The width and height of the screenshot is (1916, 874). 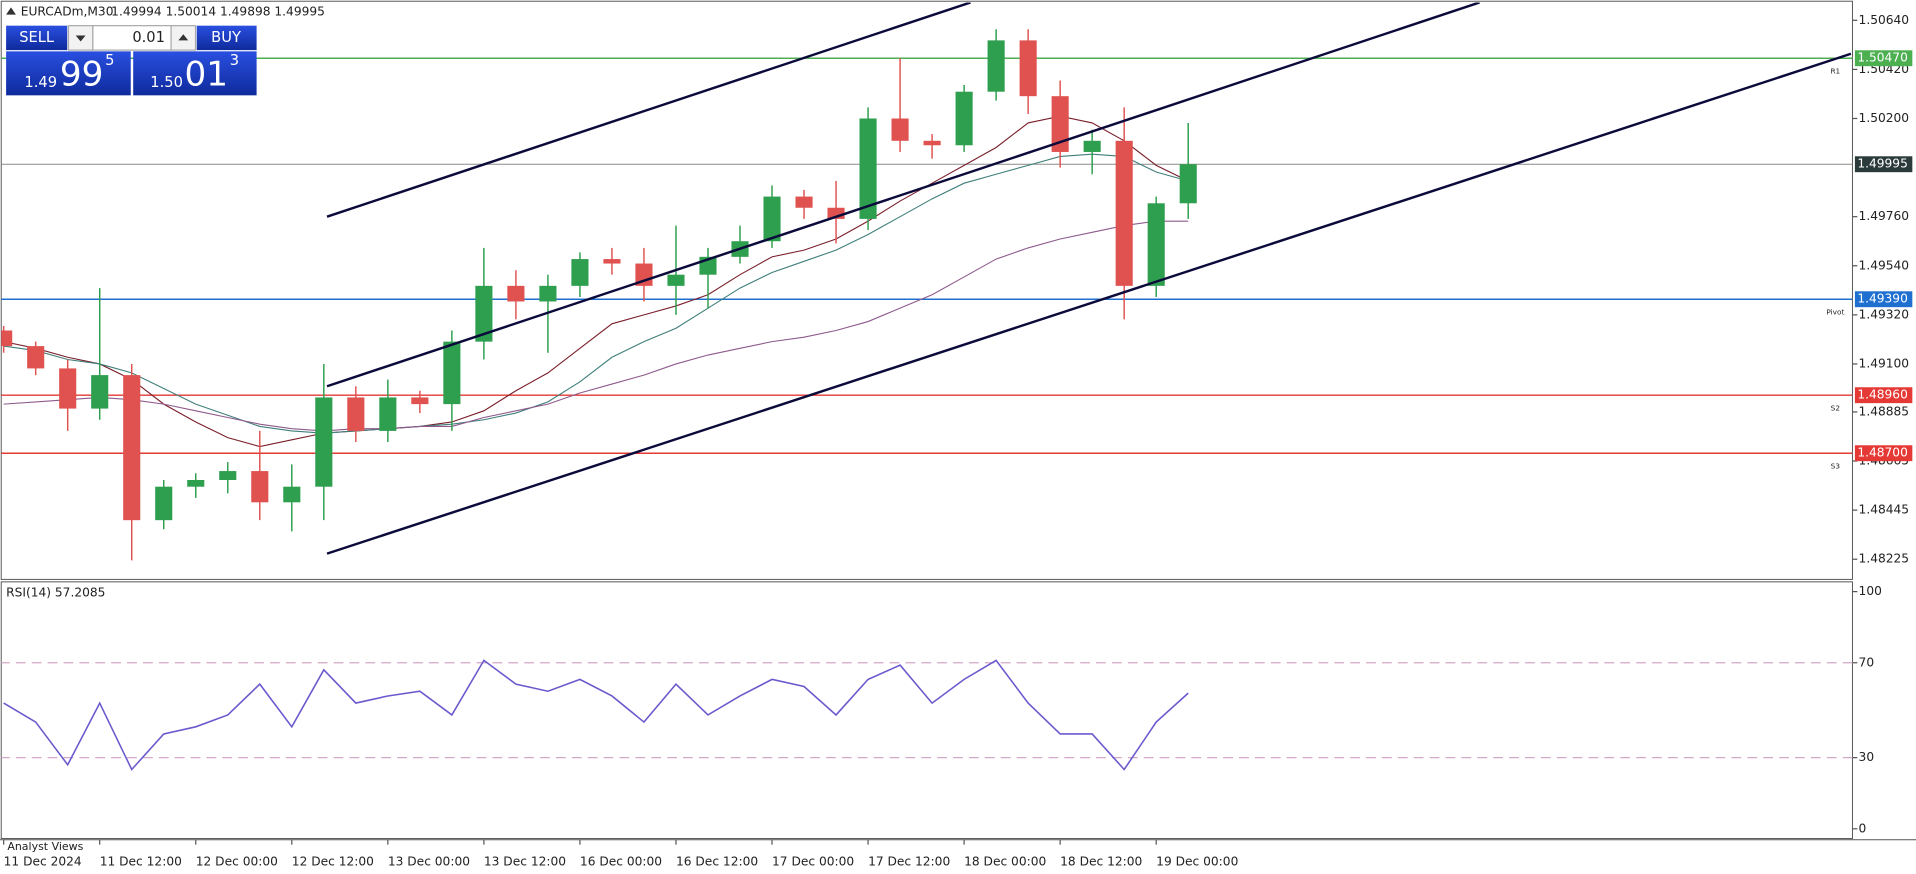 I want to click on x-tick-label: 13 Dec 12:00, so click(x=525, y=861).